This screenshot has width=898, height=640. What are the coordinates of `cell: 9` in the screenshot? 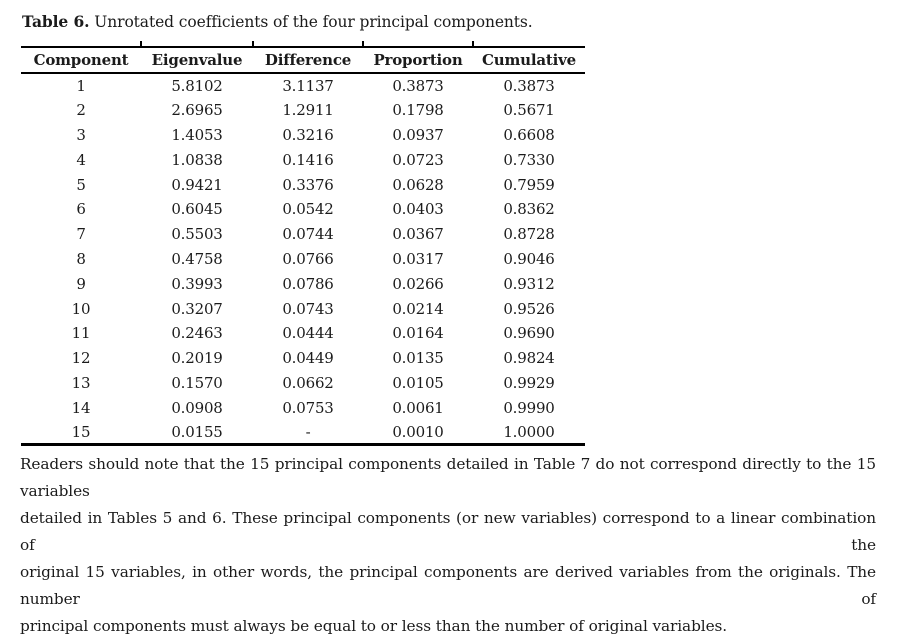 It's located at (81, 283).